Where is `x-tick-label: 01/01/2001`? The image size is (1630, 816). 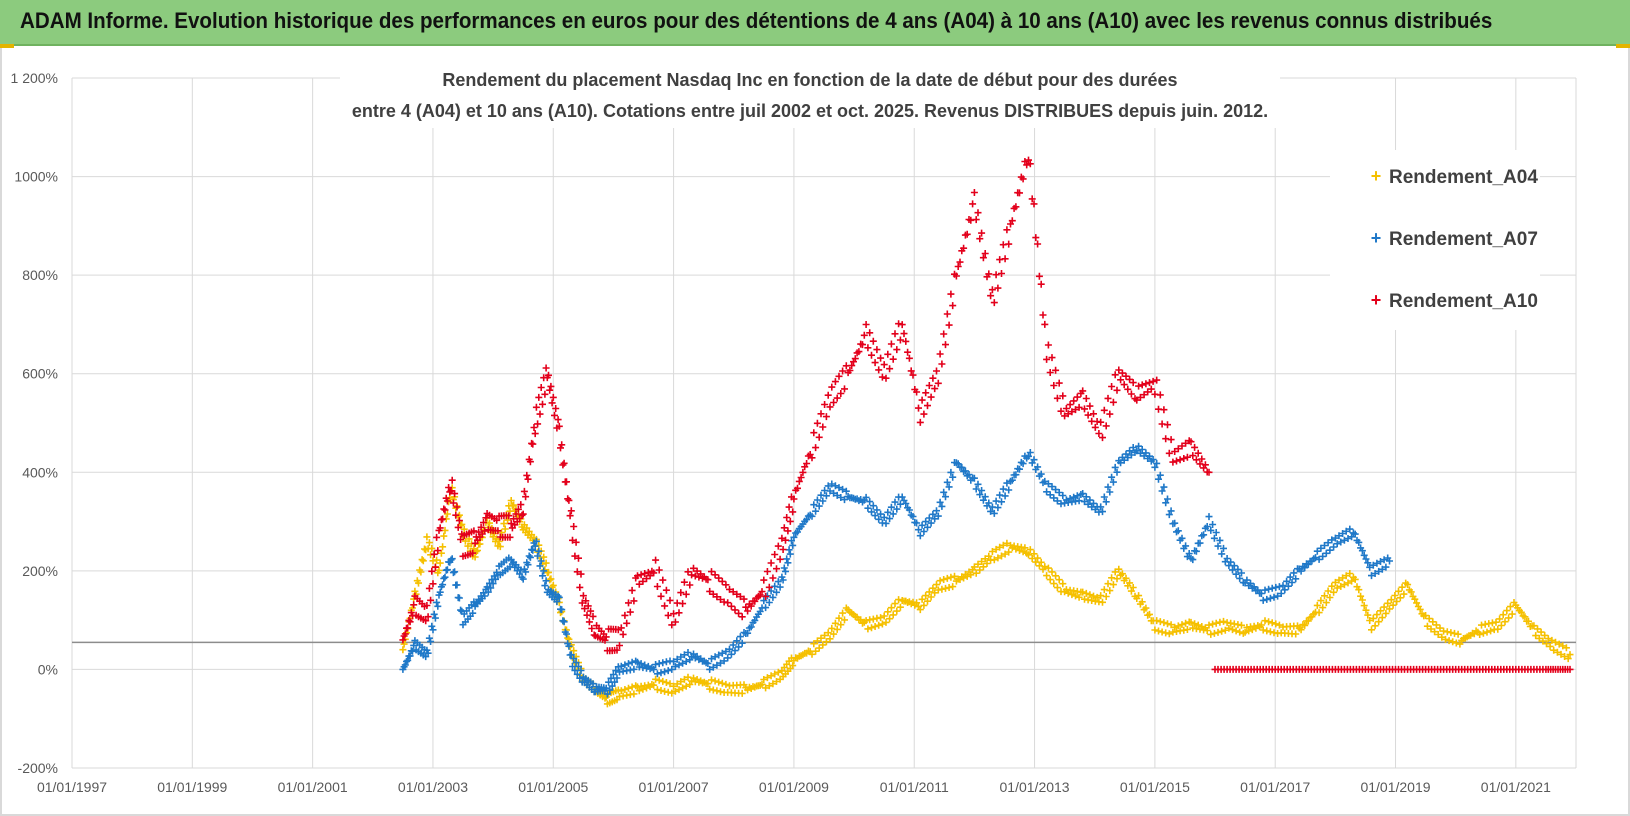
x-tick-label: 01/01/2001 is located at coordinates (313, 787).